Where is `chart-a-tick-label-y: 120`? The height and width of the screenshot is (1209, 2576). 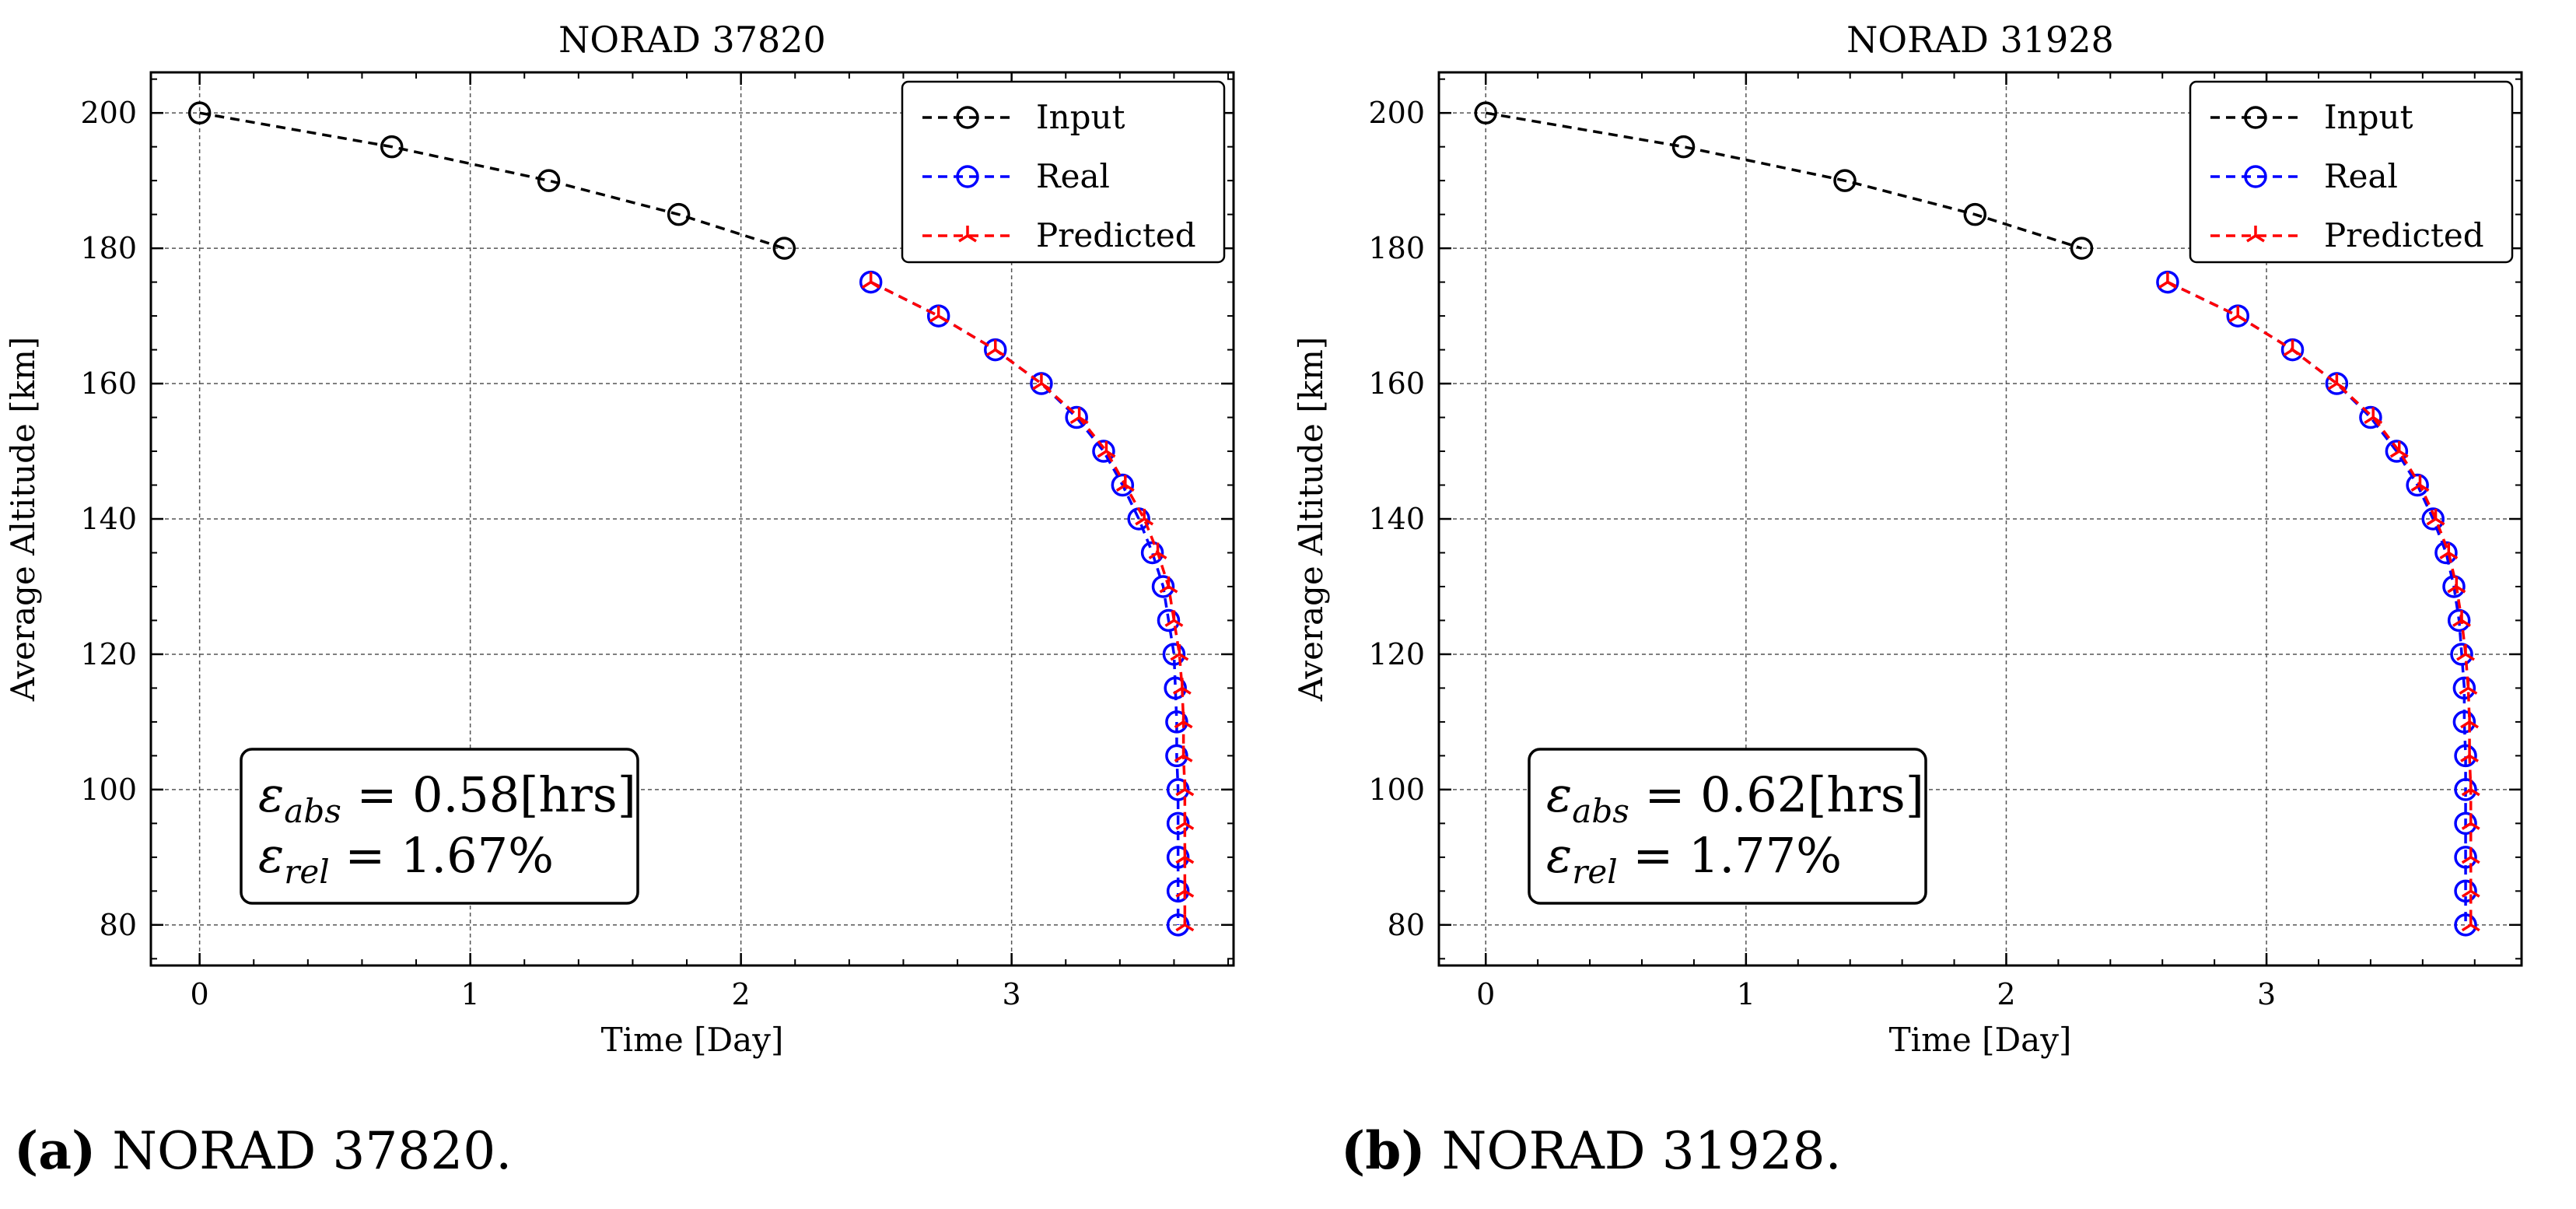 chart-a-tick-label-y: 120 is located at coordinates (108, 654).